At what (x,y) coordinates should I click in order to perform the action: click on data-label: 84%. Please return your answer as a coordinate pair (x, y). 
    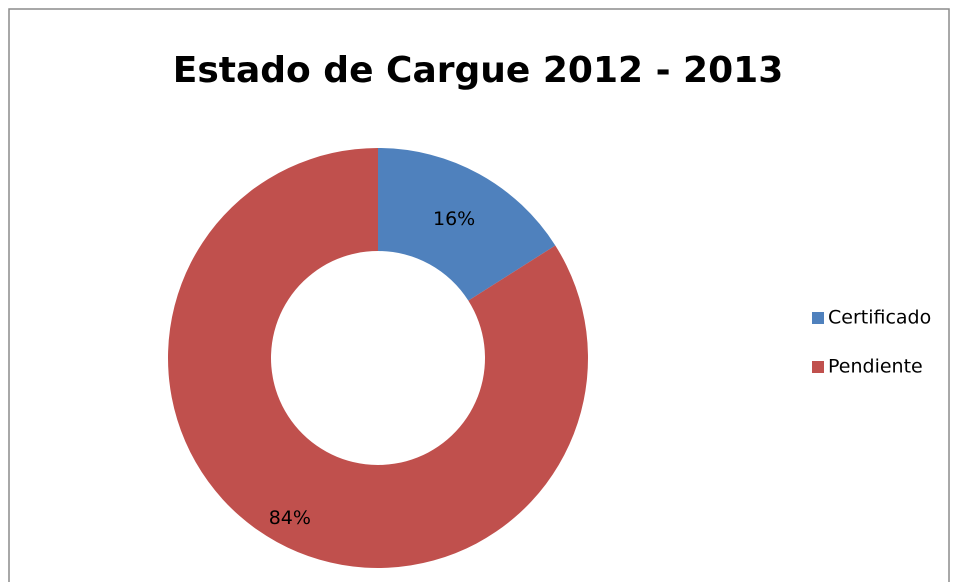
    Looking at the image, I should click on (290, 518).